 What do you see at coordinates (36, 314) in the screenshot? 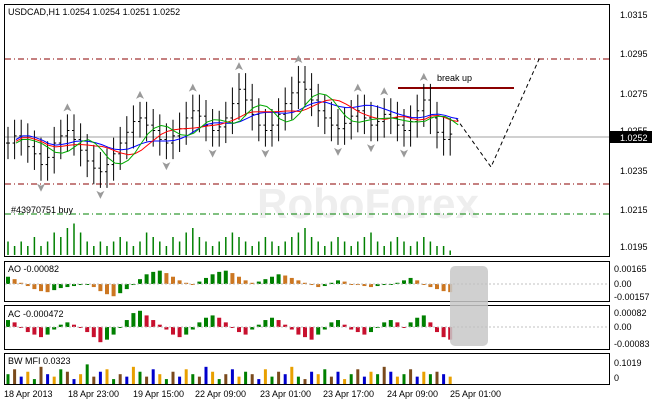
I see `ac-label: AC -0.000472` at bounding box center [36, 314].